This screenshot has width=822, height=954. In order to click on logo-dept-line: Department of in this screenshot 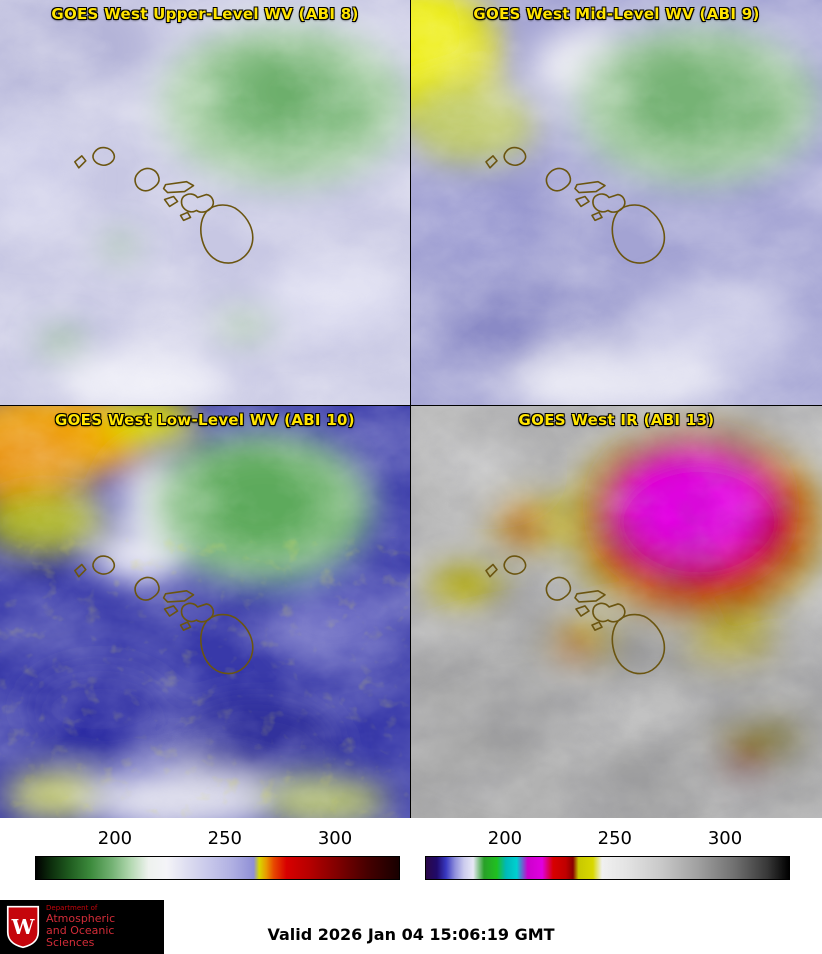, I will do `click(72, 908)`.